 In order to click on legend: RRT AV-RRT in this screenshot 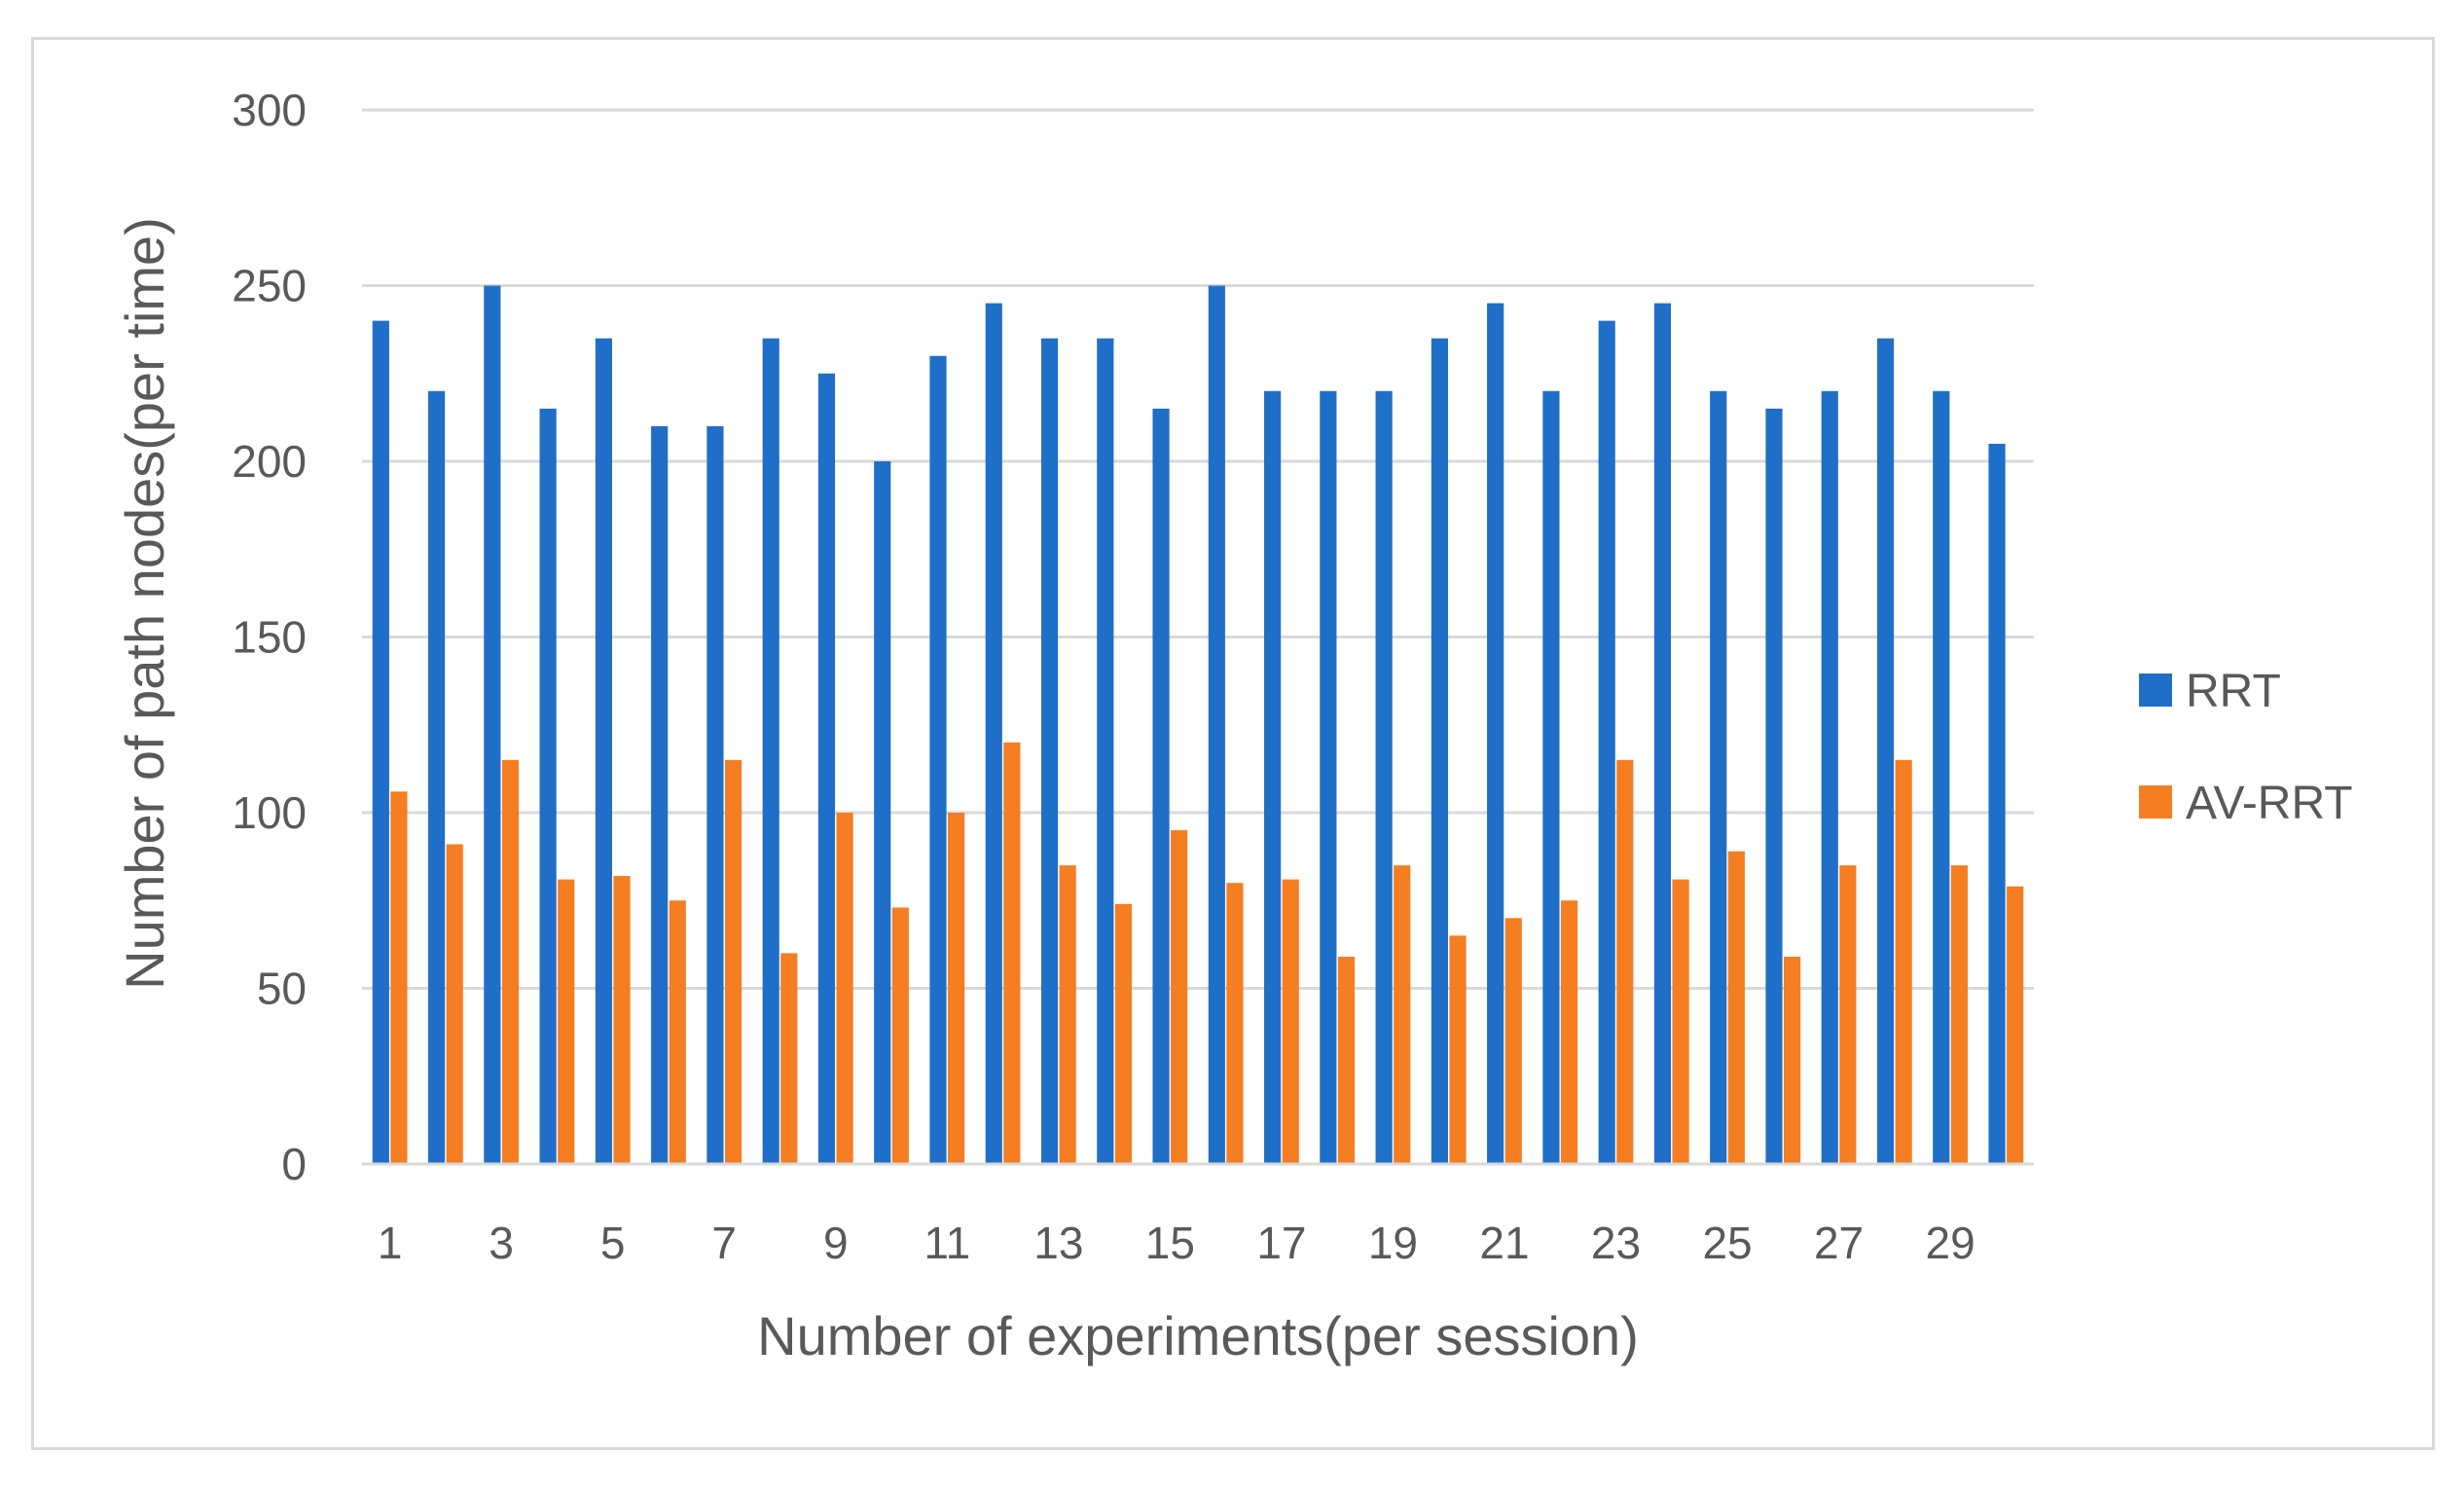, I will do `click(2246, 747)`.